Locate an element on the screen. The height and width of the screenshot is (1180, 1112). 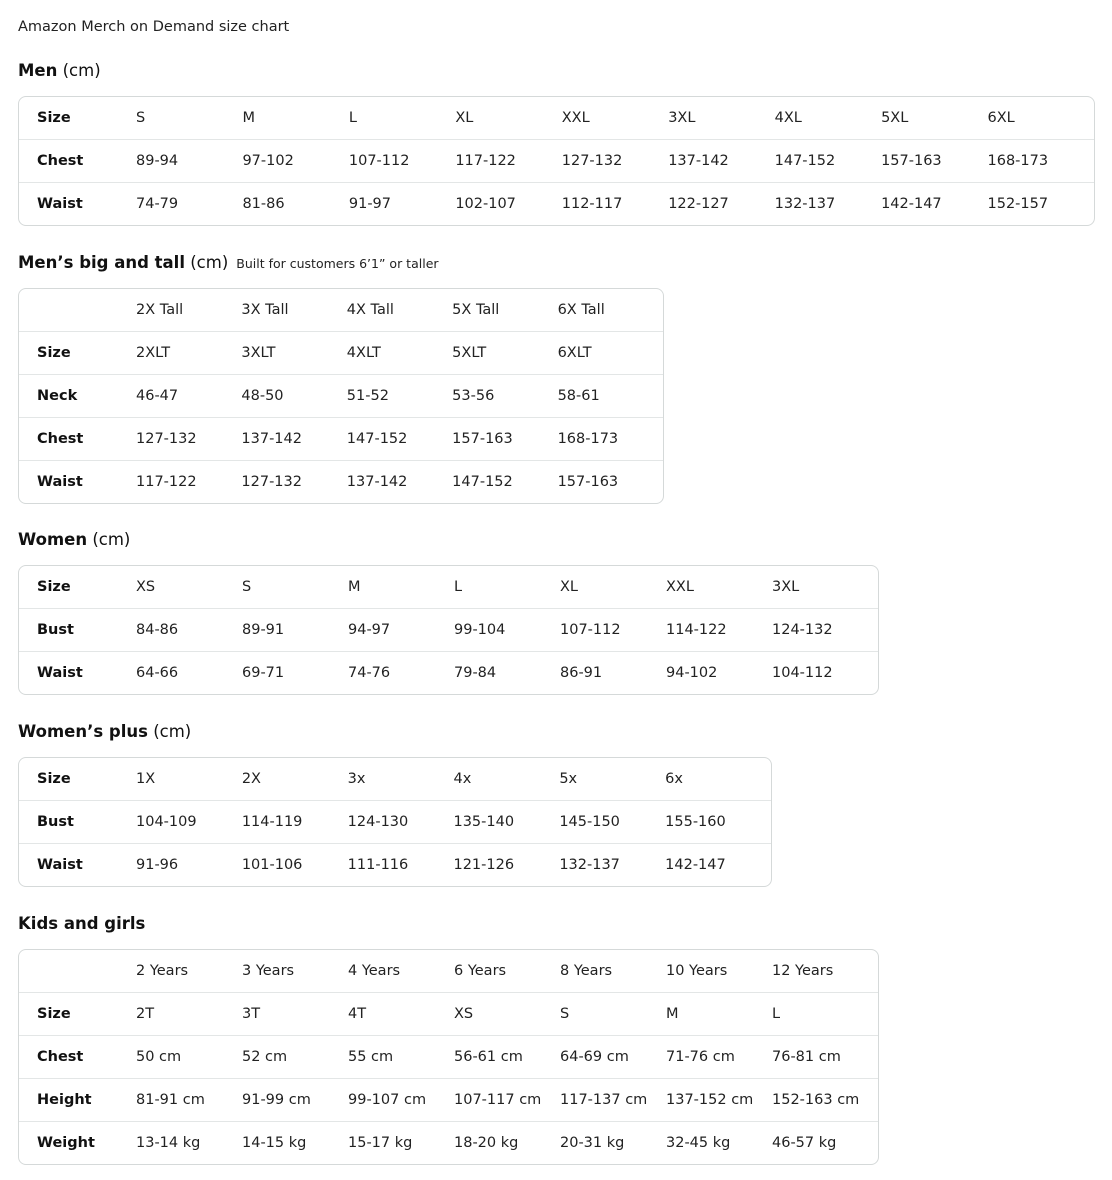
table-cell: 117-122 is located at coordinates (508, 161).